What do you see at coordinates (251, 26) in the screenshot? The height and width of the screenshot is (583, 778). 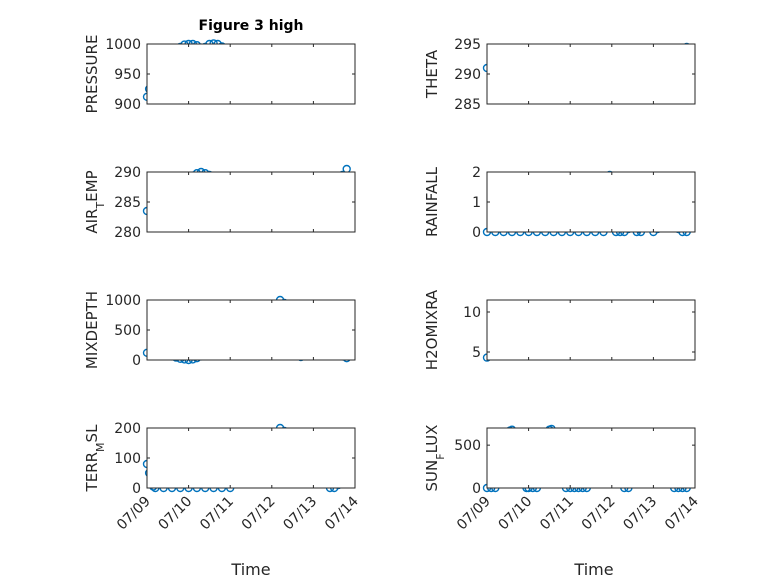 I see `figure-title: Figure 3 high` at bounding box center [251, 26].